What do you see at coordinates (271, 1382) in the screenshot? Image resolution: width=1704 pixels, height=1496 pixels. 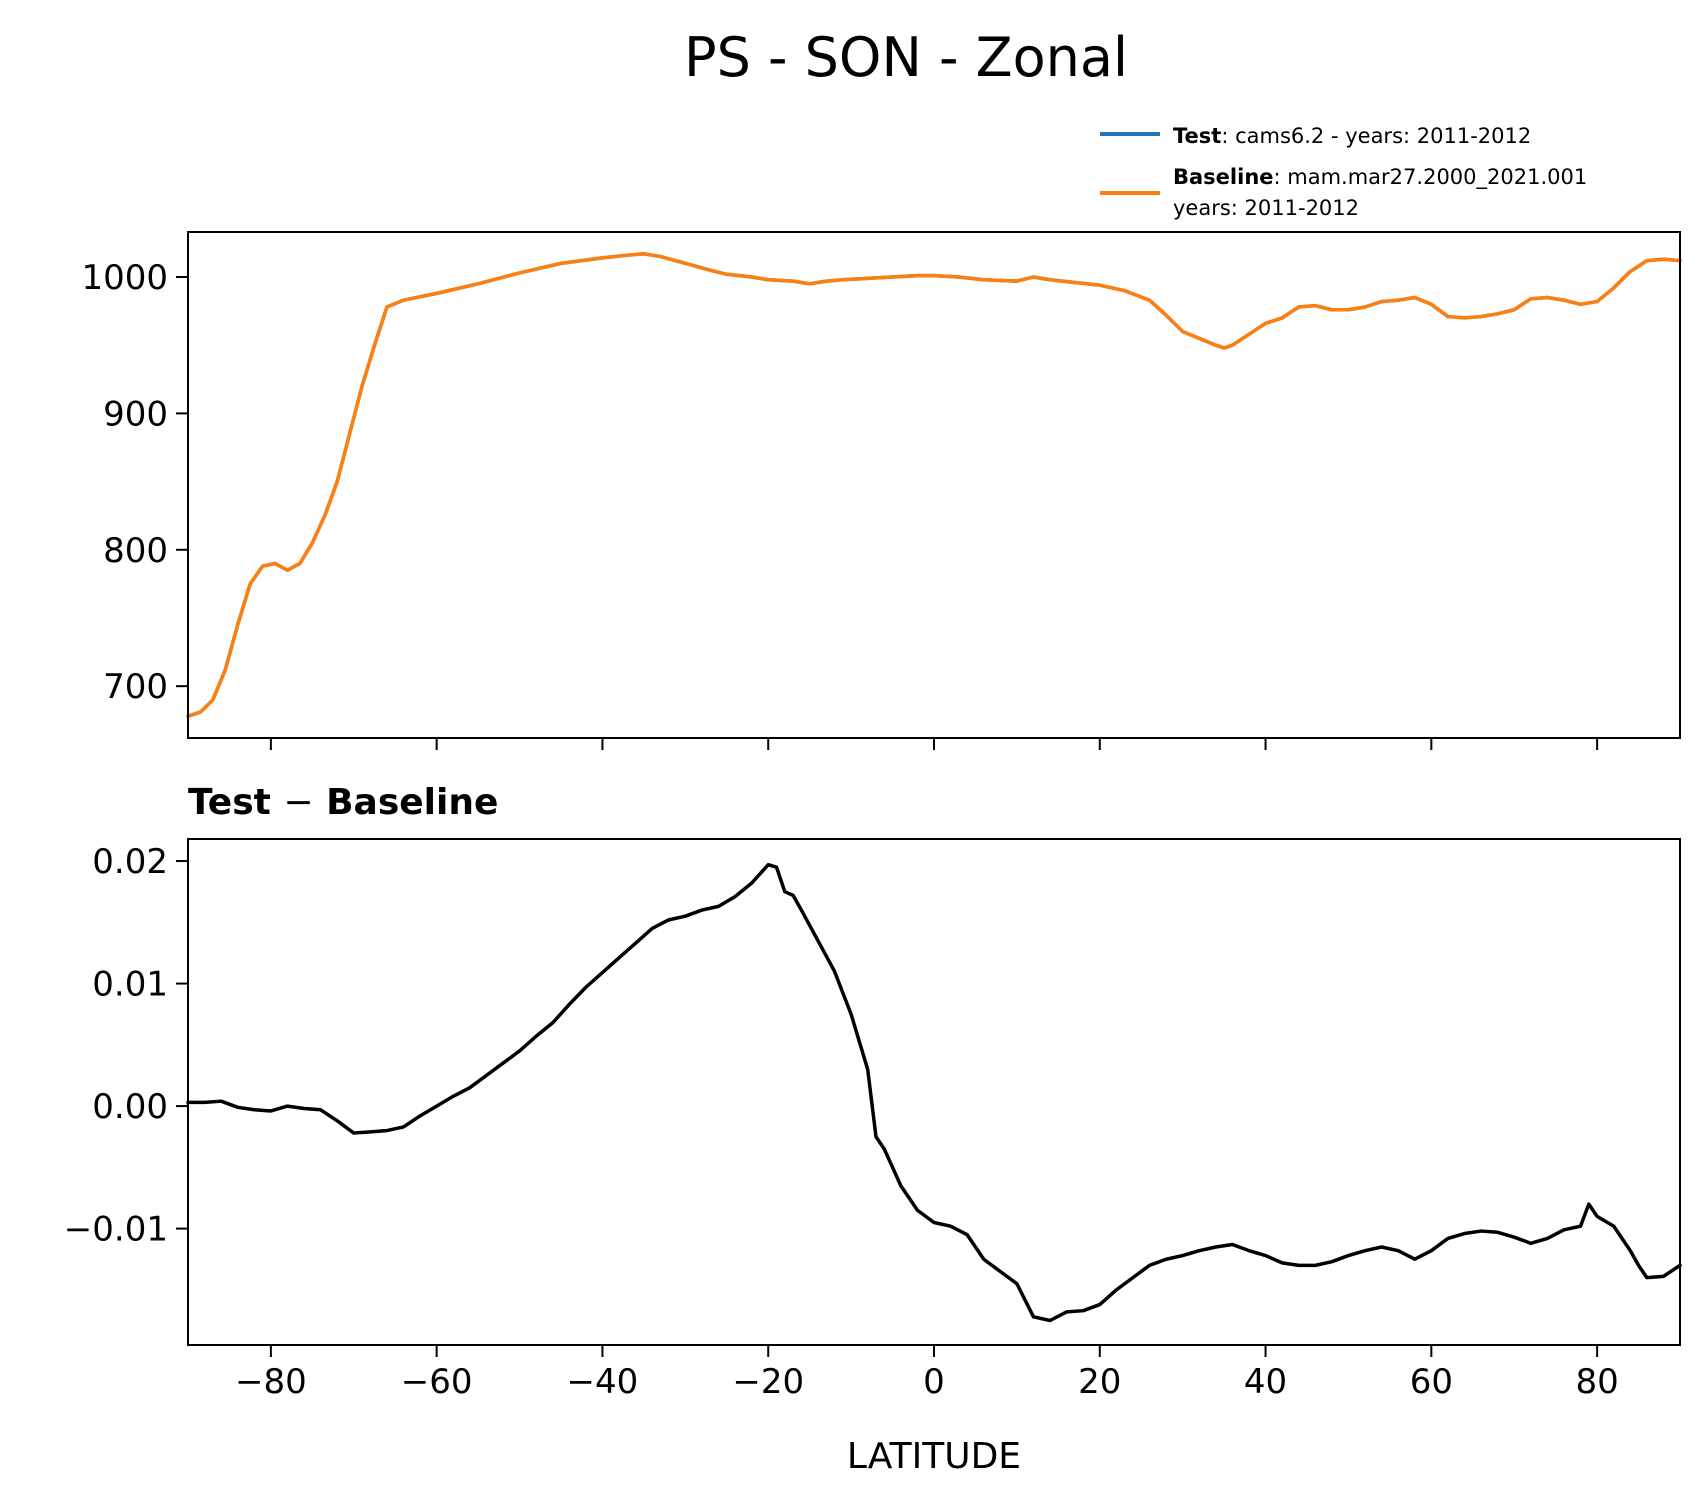 I see `bottom-x-tick-label: −80` at bounding box center [271, 1382].